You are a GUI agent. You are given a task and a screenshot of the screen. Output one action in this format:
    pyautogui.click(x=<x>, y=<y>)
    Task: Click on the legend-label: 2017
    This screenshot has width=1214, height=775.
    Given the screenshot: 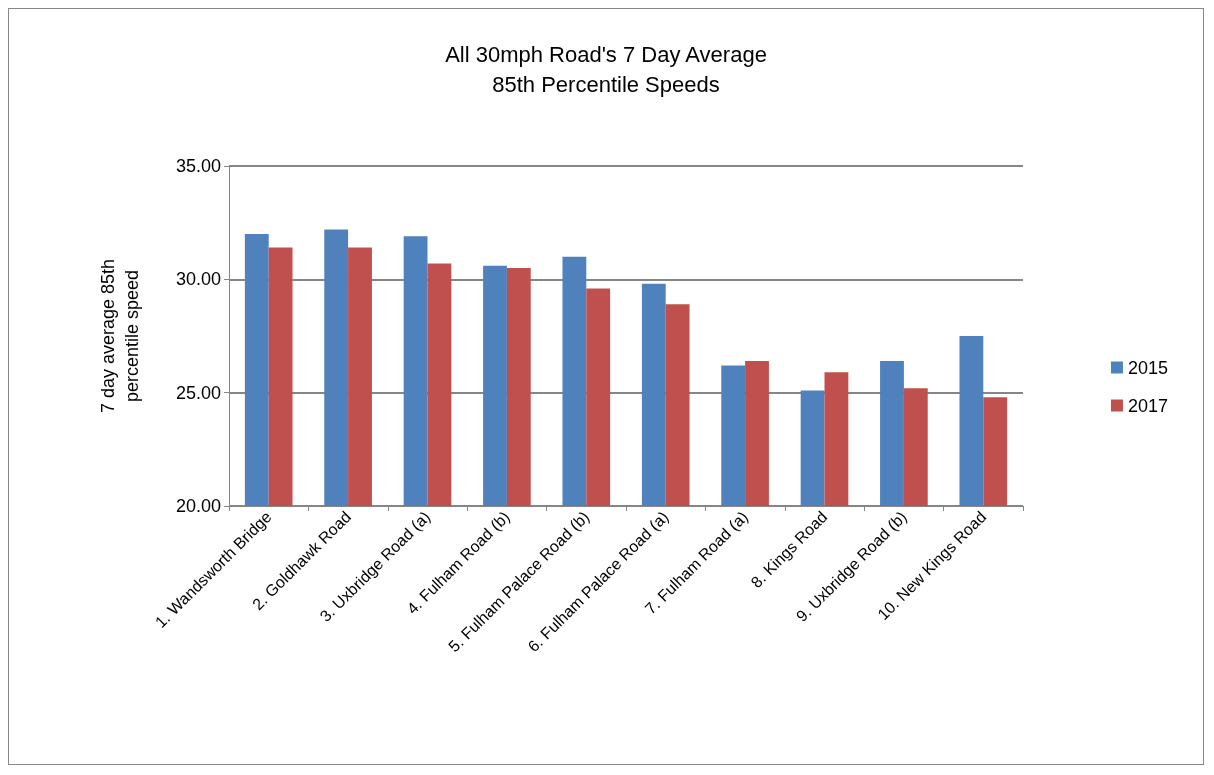 What is the action you would take?
    pyautogui.click(x=1147, y=405)
    